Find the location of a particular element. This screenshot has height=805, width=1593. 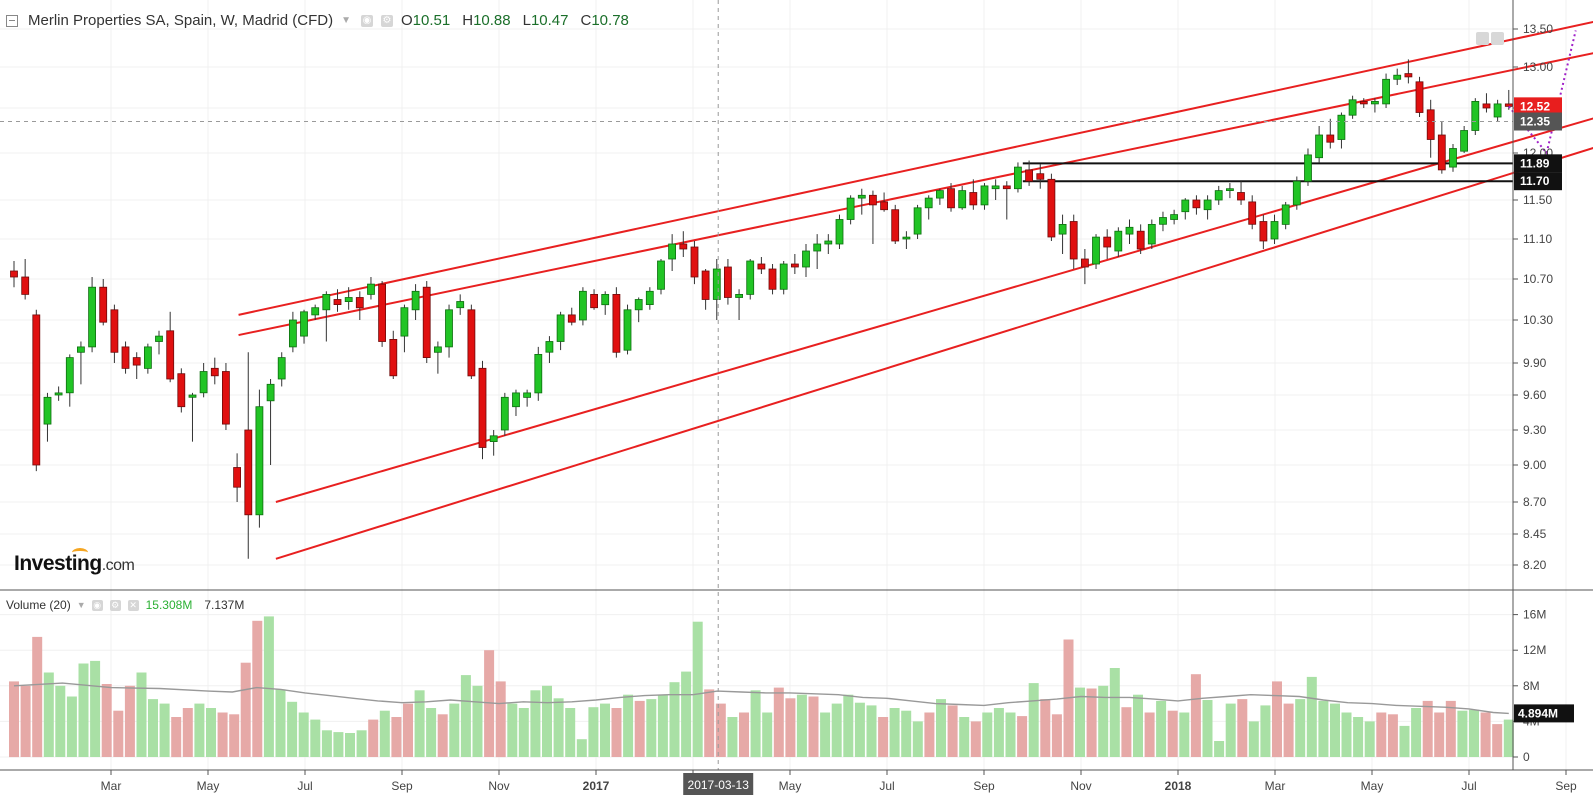

volume-title: Volume (20) is located at coordinates (38, 605).